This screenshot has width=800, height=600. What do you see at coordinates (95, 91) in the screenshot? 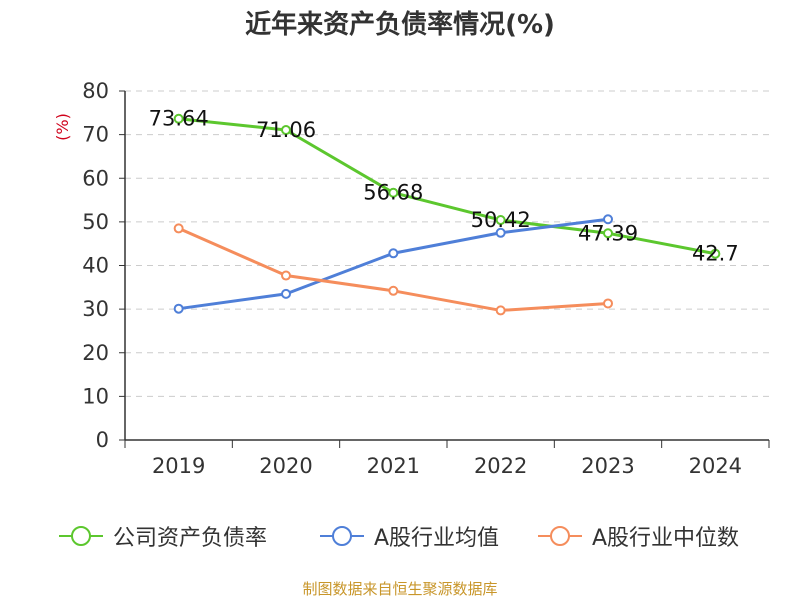
I see `y-tick-label: 80` at bounding box center [95, 91].